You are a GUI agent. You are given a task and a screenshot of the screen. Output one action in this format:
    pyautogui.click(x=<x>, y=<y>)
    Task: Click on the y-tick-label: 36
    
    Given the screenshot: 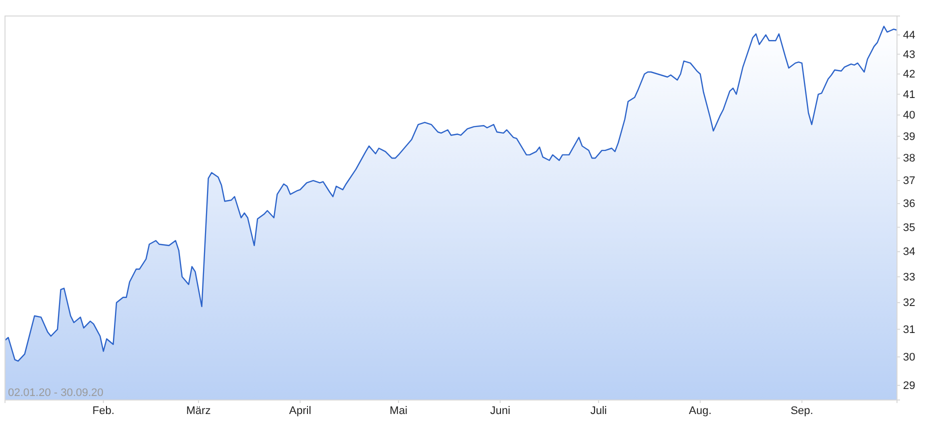 What is the action you would take?
    pyautogui.click(x=909, y=204)
    